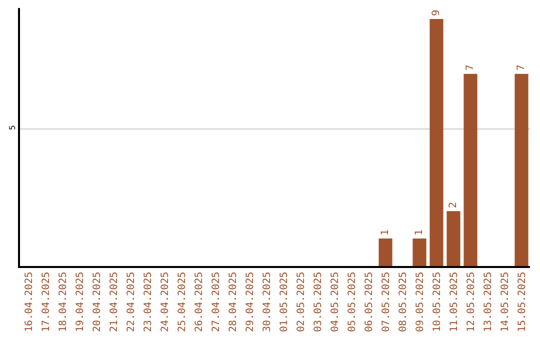  I want to click on x-tick-label: 18.04.2025, so click(63, 302).